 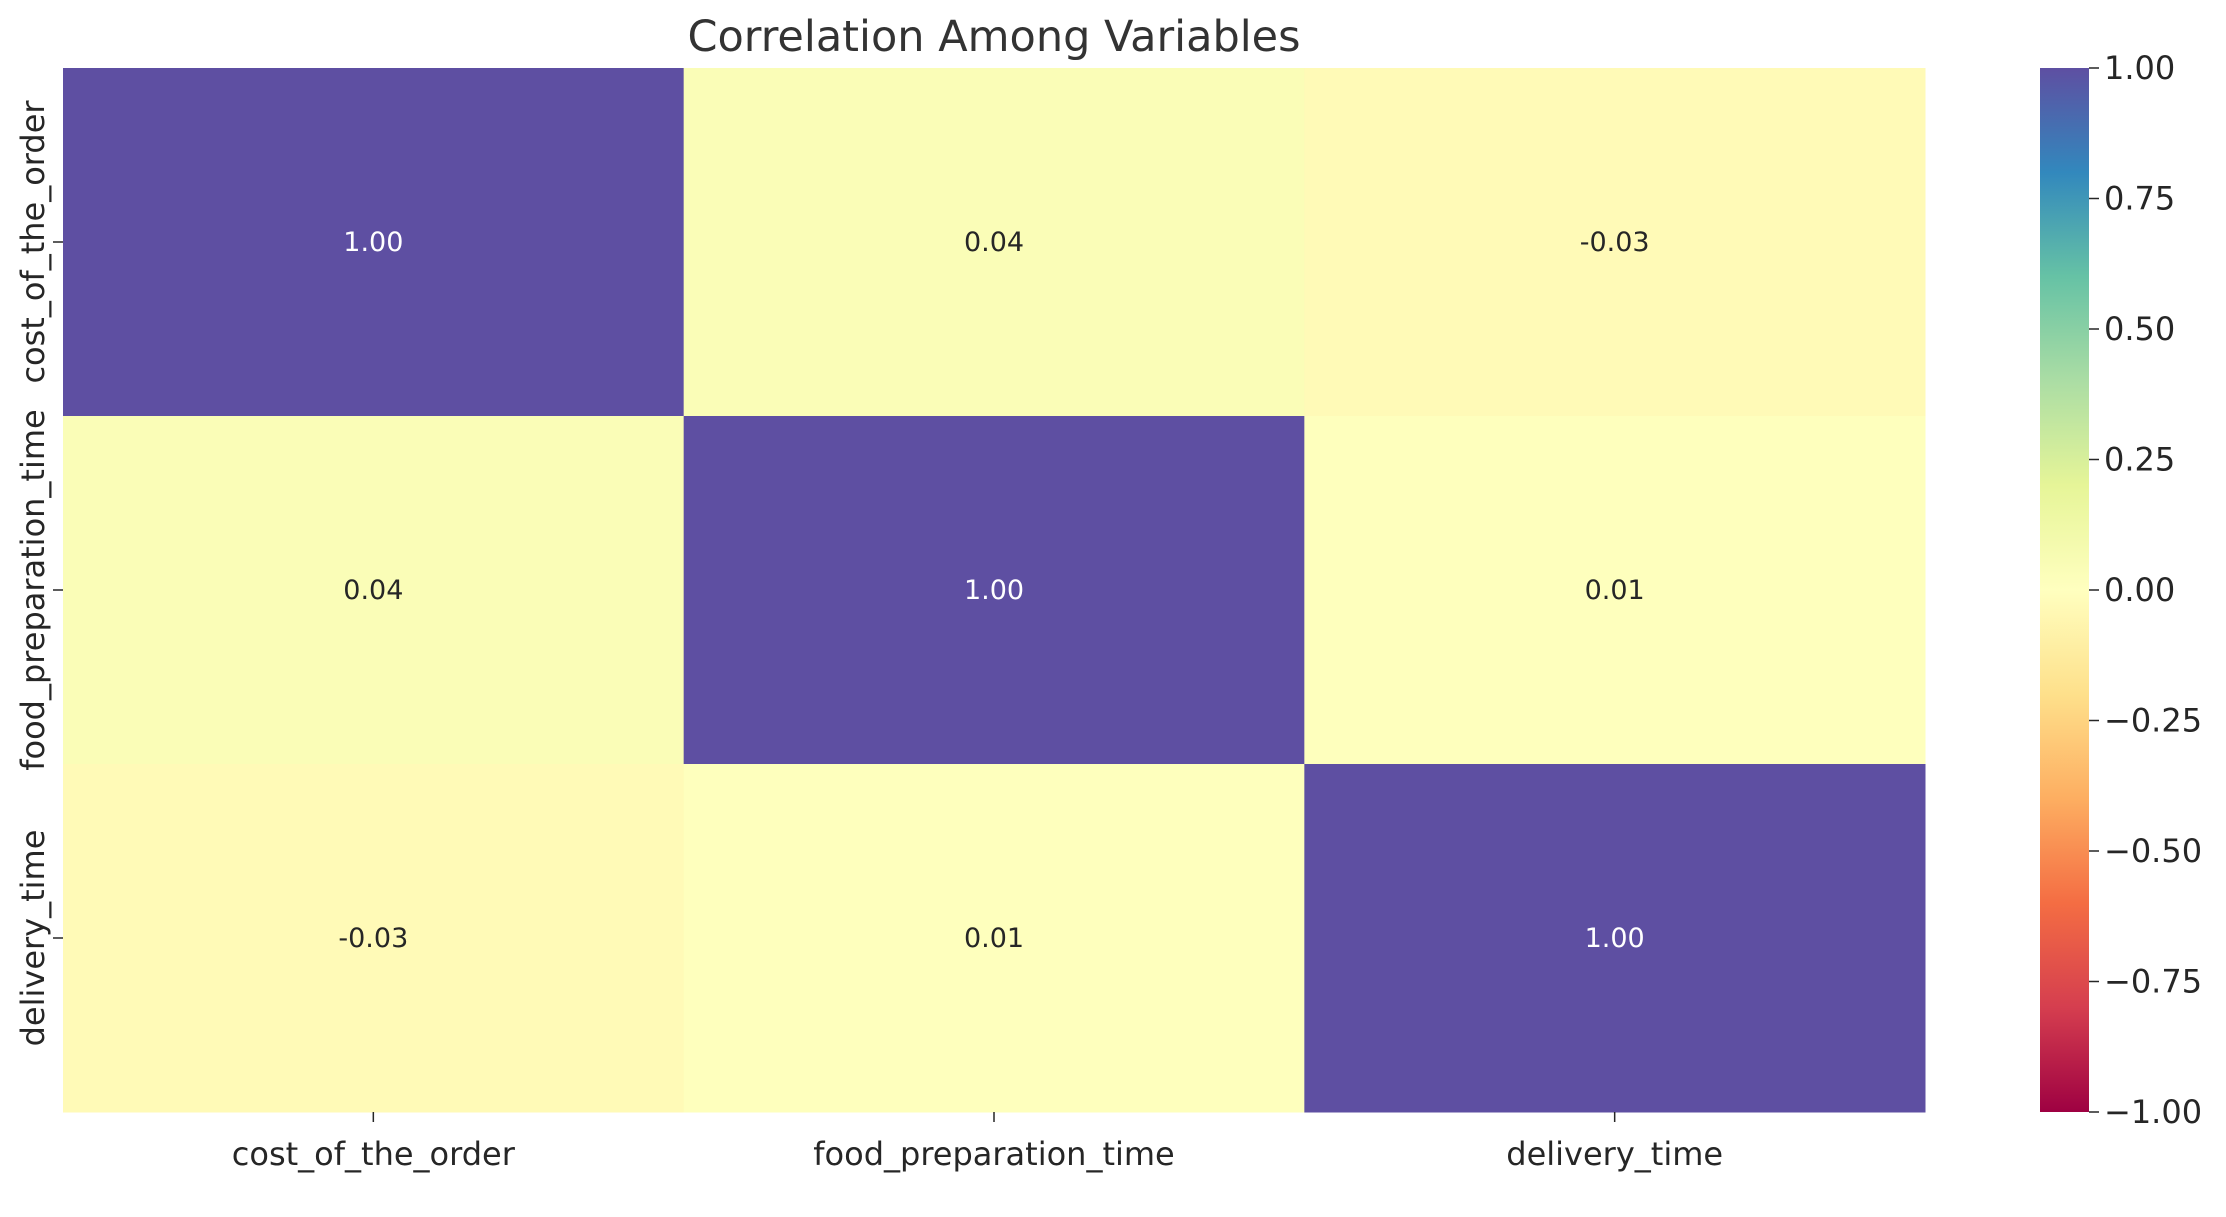 What do you see at coordinates (2139, 68) in the screenshot?
I see `colorbar-tick-label-0: 1.00` at bounding box center [2139, 68].